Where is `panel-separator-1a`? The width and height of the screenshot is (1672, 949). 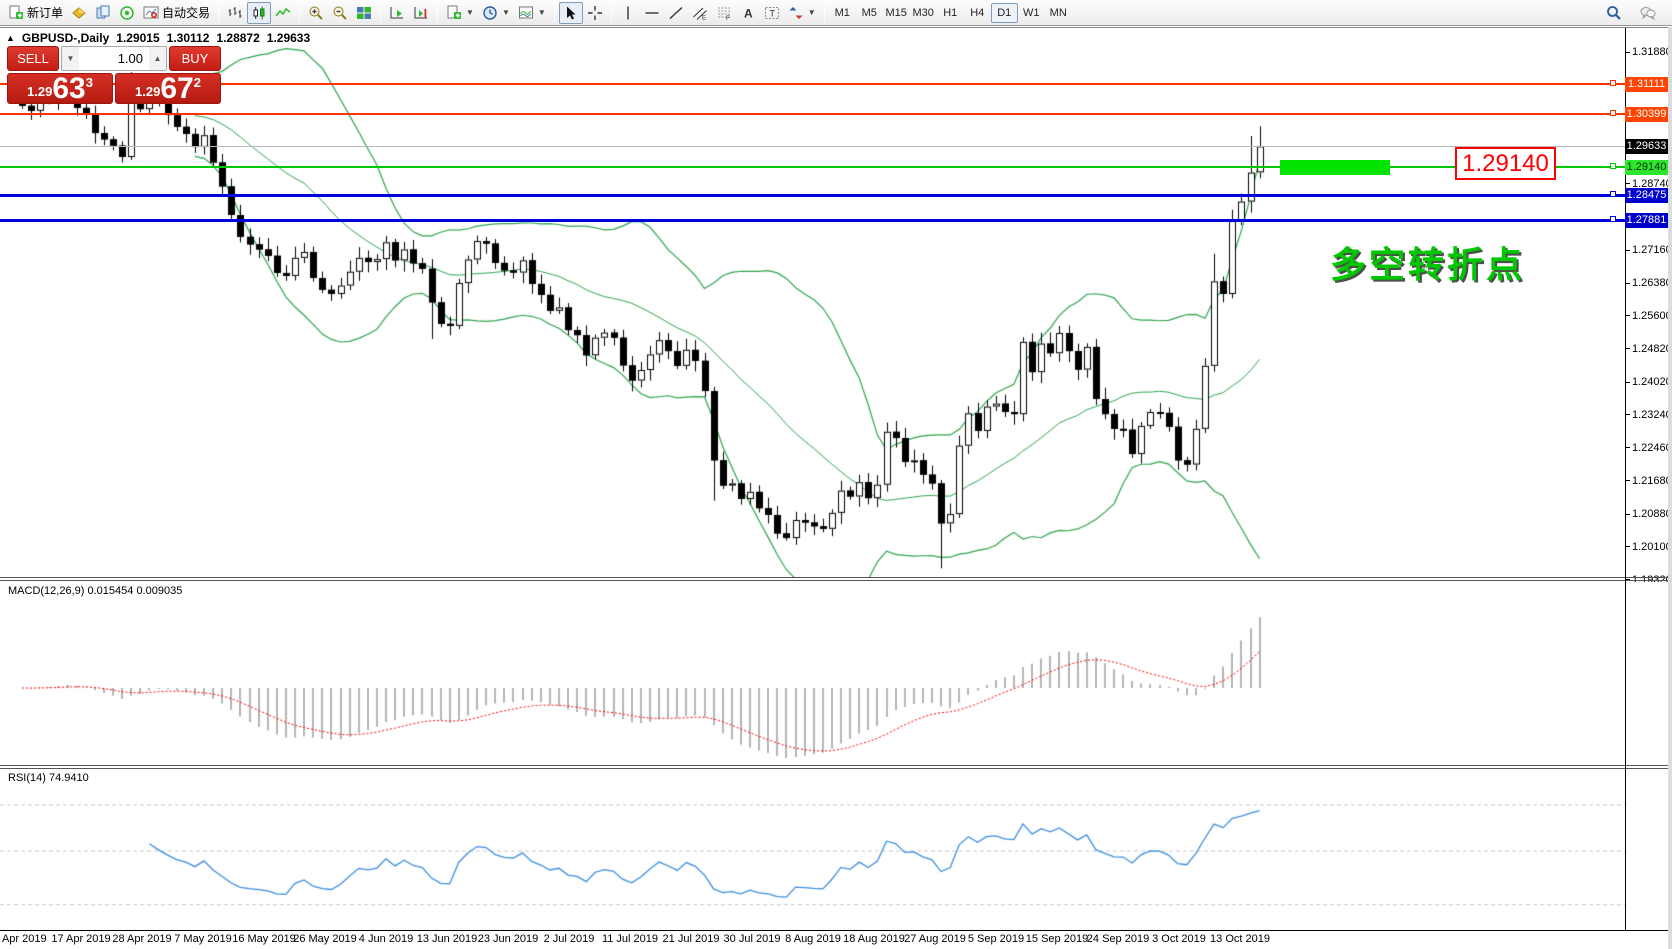
panel-separator-1a is located at coordinates (836, 577).